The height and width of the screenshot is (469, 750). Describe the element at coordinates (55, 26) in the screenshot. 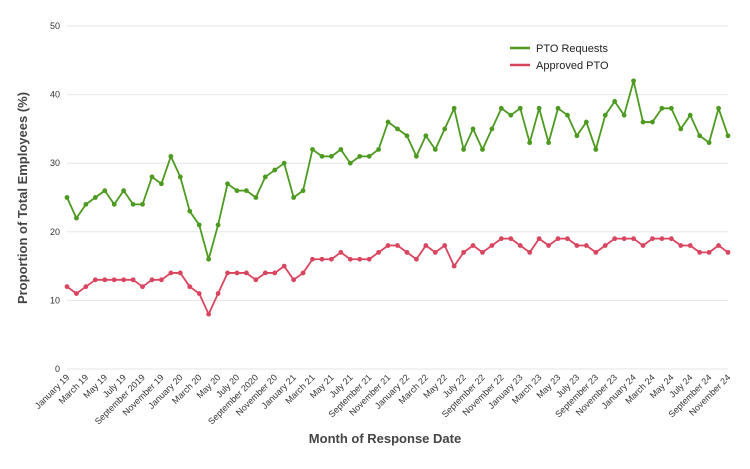

I see `y-tick-label: 50` at that location.